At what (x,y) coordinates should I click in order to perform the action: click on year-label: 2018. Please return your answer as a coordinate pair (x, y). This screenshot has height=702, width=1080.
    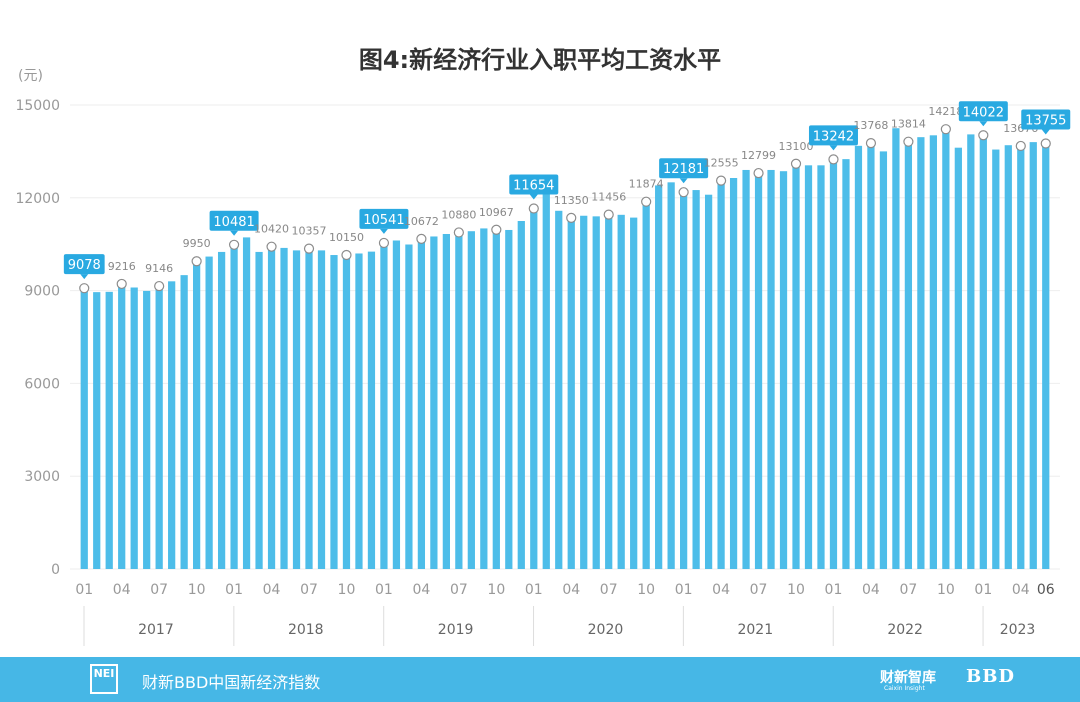
    Looking at the image, I should click on (306, 630).